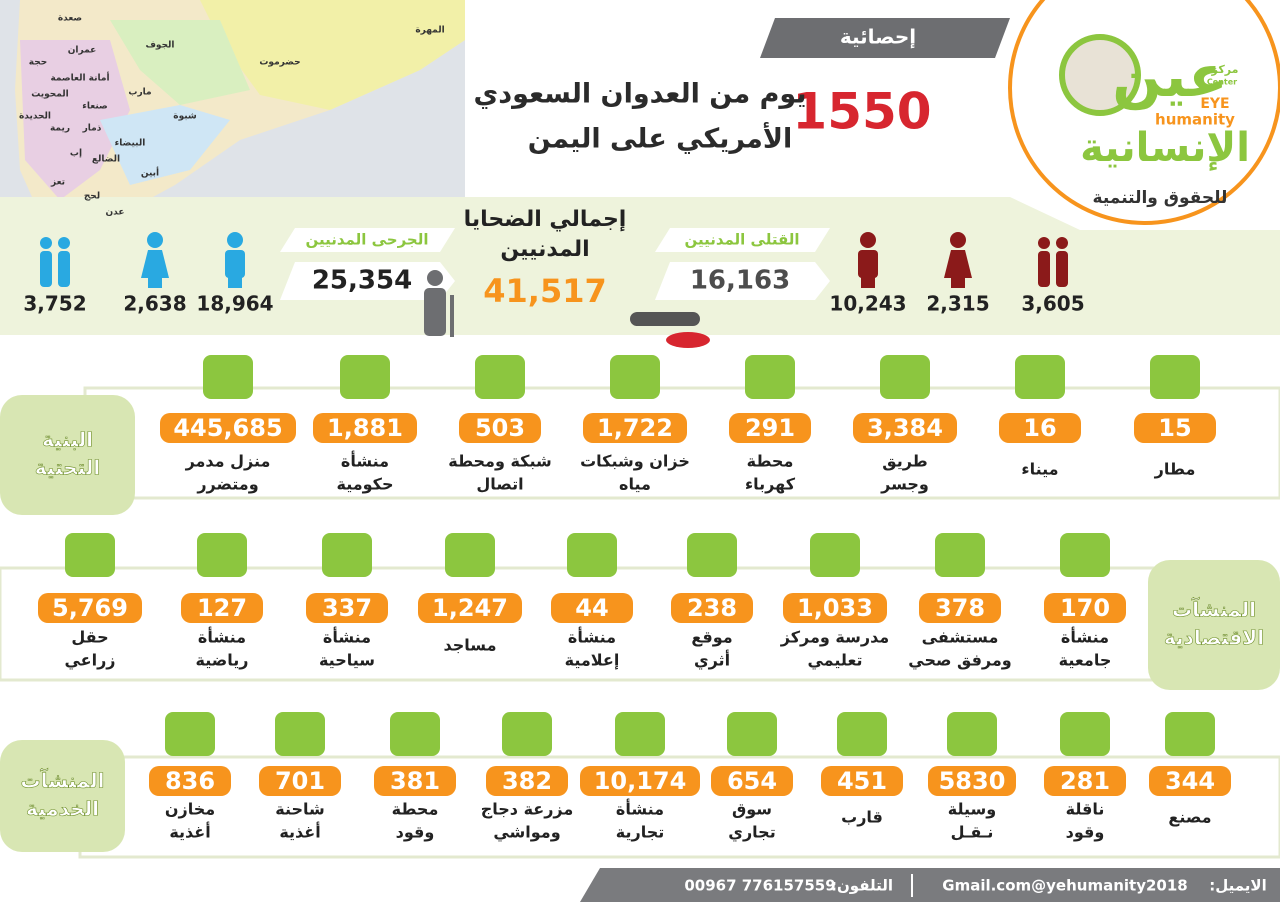  Describe the element at coordinates (63, 780) in the screenshot. I see `section-title: المنشآت` at that location.